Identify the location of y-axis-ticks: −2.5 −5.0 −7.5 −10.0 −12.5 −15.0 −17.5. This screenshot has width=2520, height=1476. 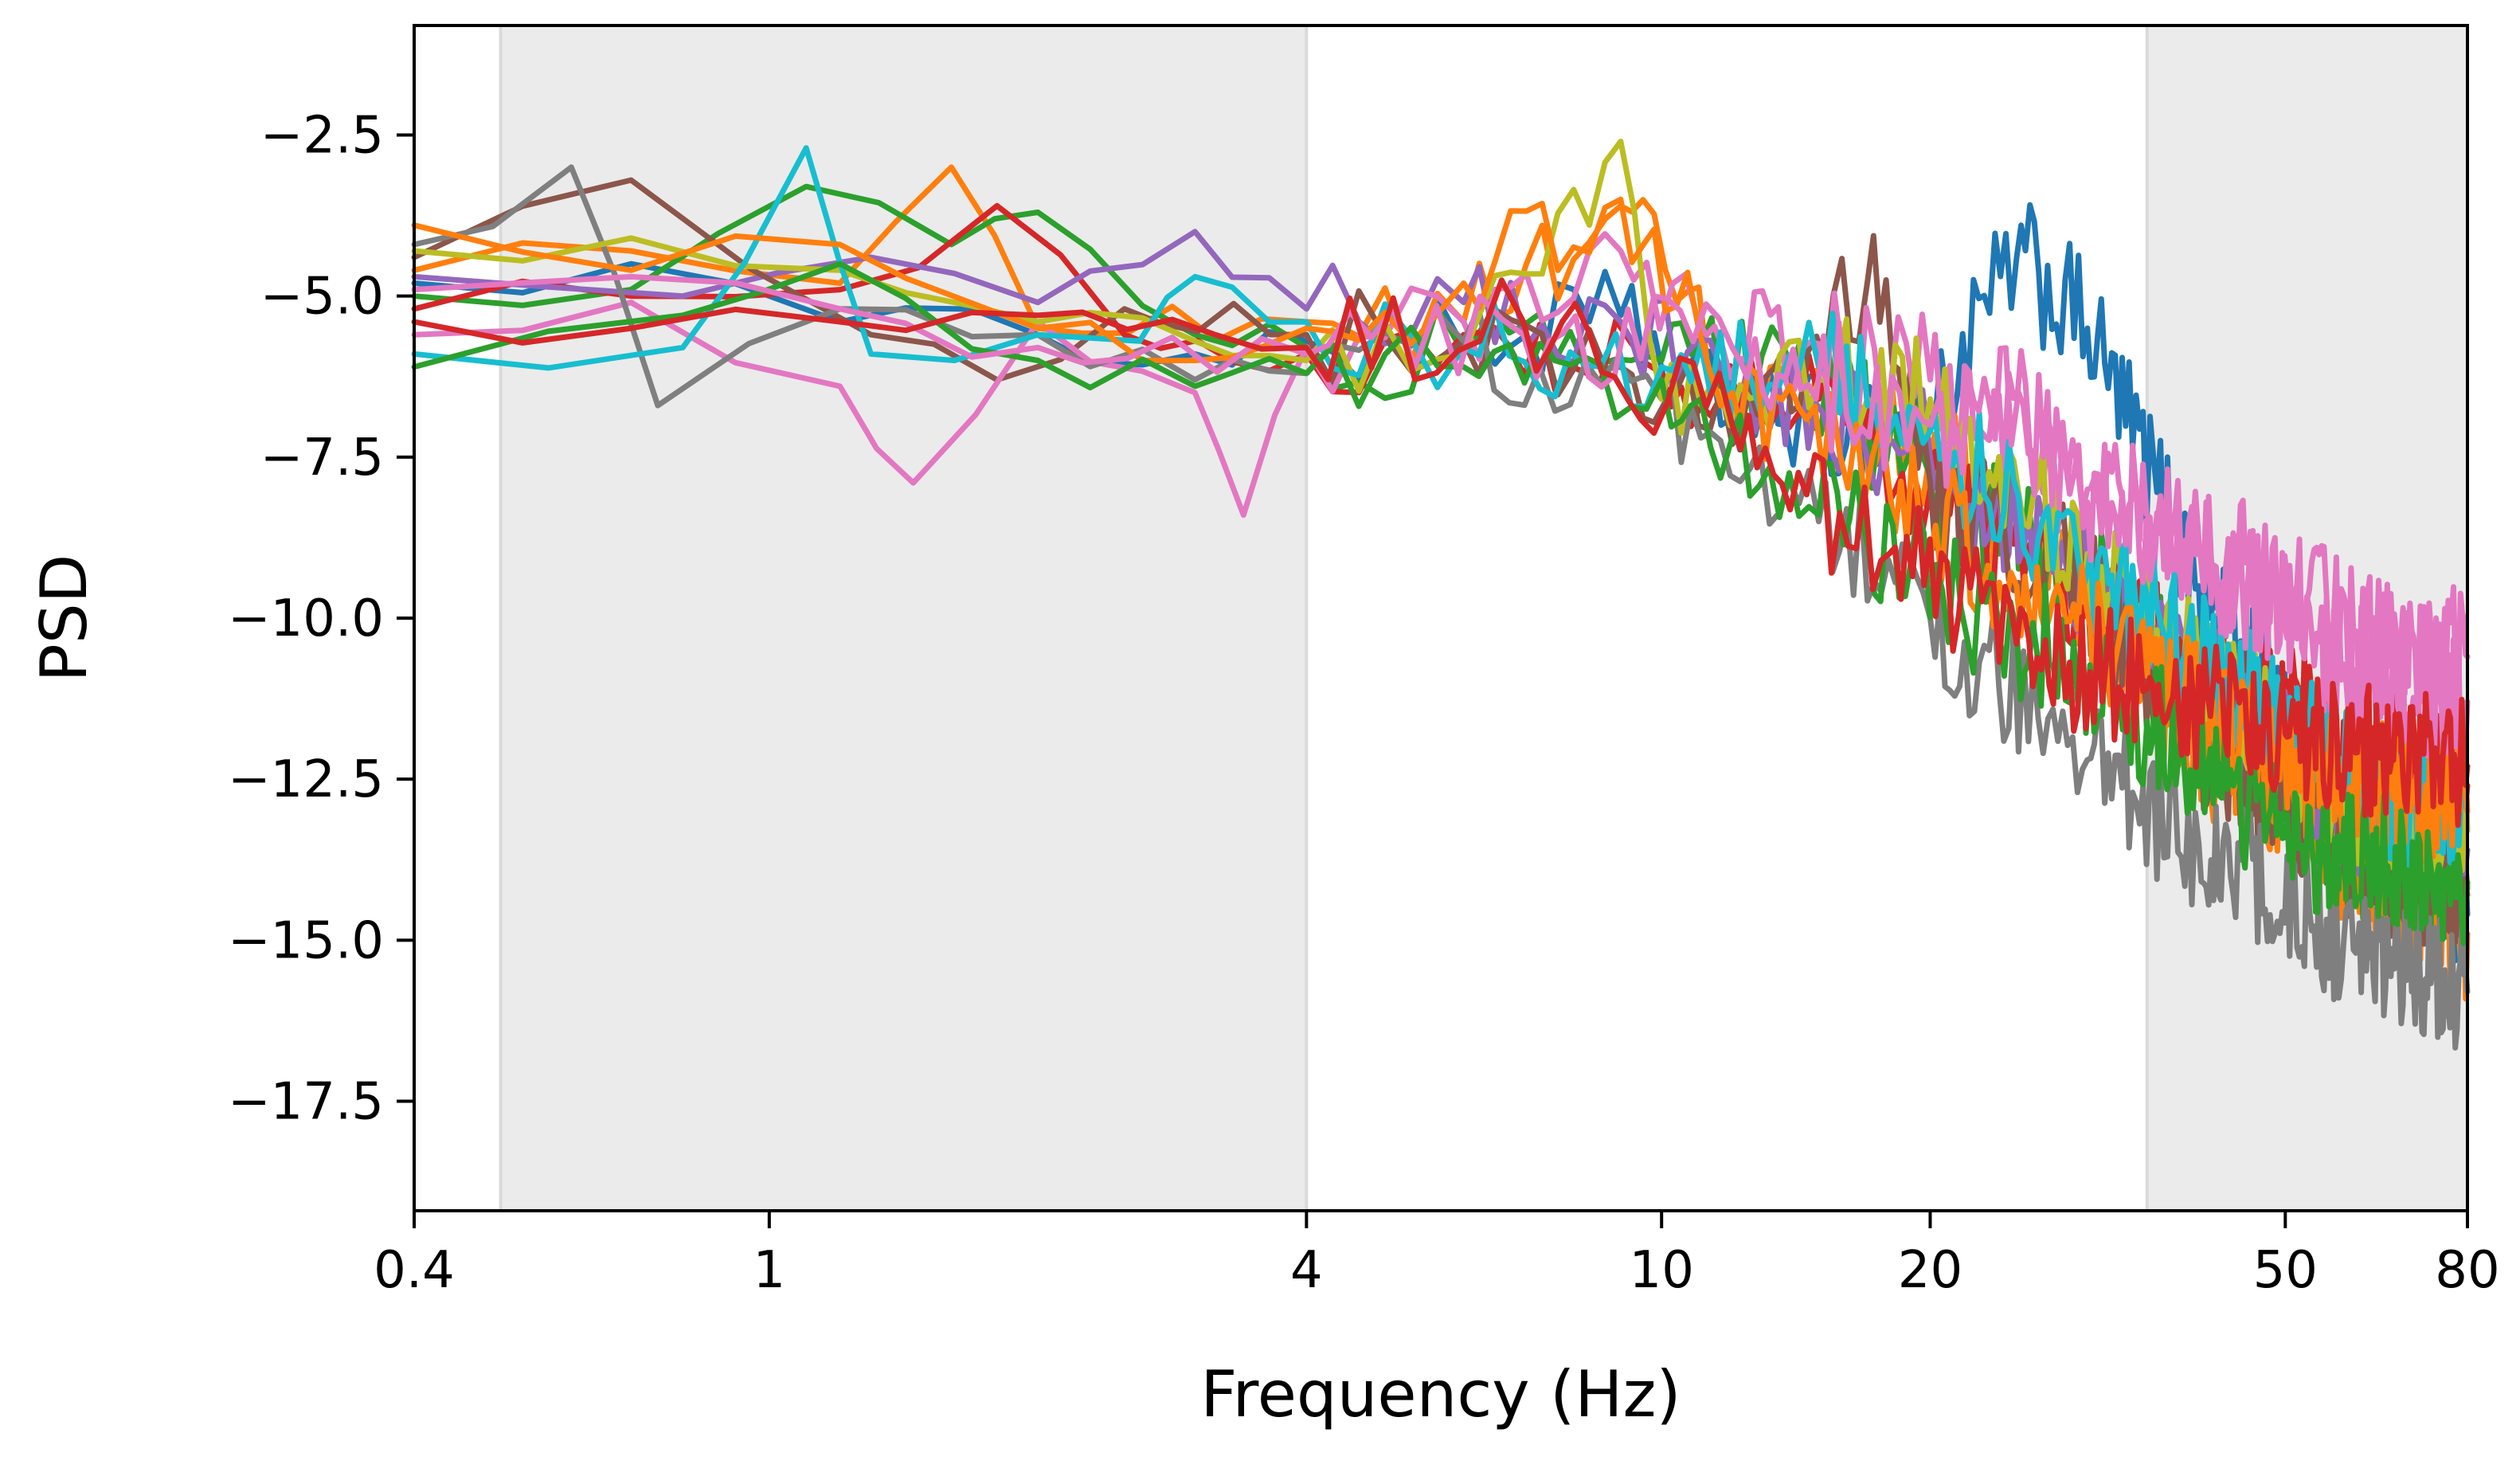
(321, 619).